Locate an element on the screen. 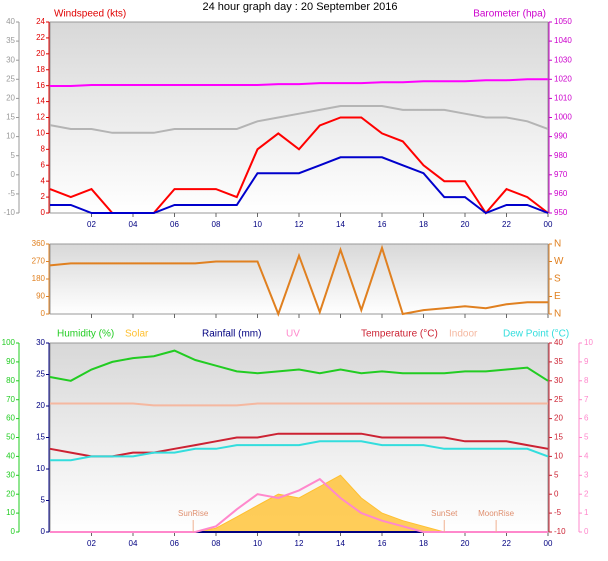 The width and height of the screenshot is (608, 561). y-tick-label: 12 is located at coordinates (40, 117).